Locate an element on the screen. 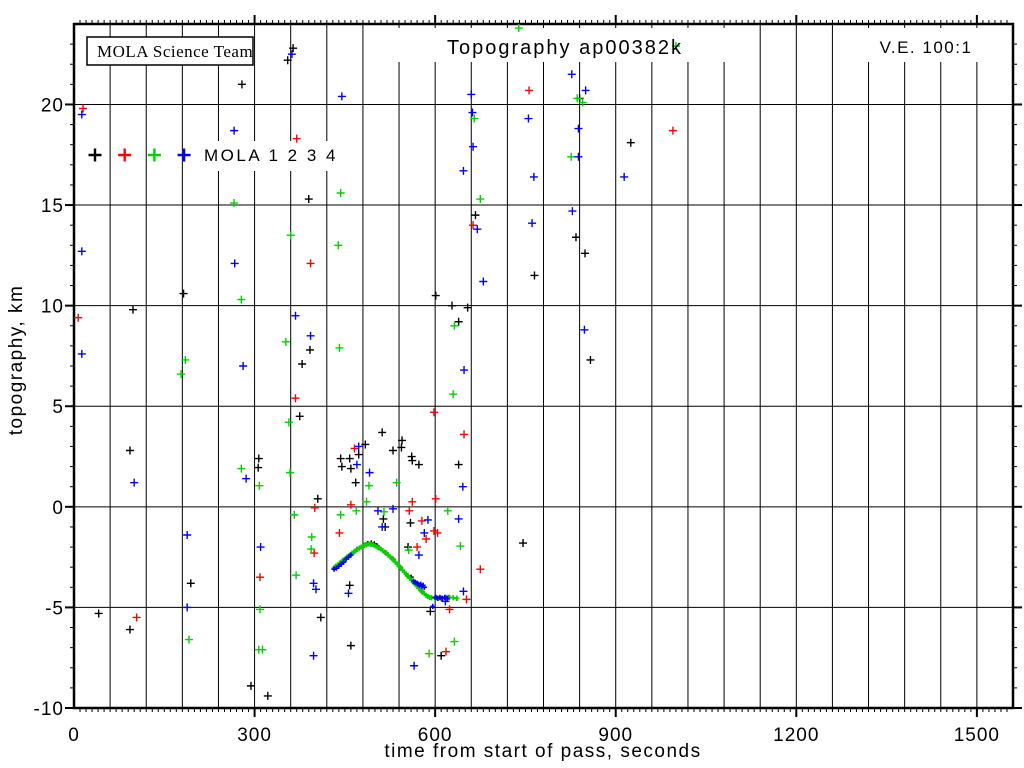  svg-text: 10 is located at coordinates (52, 307).